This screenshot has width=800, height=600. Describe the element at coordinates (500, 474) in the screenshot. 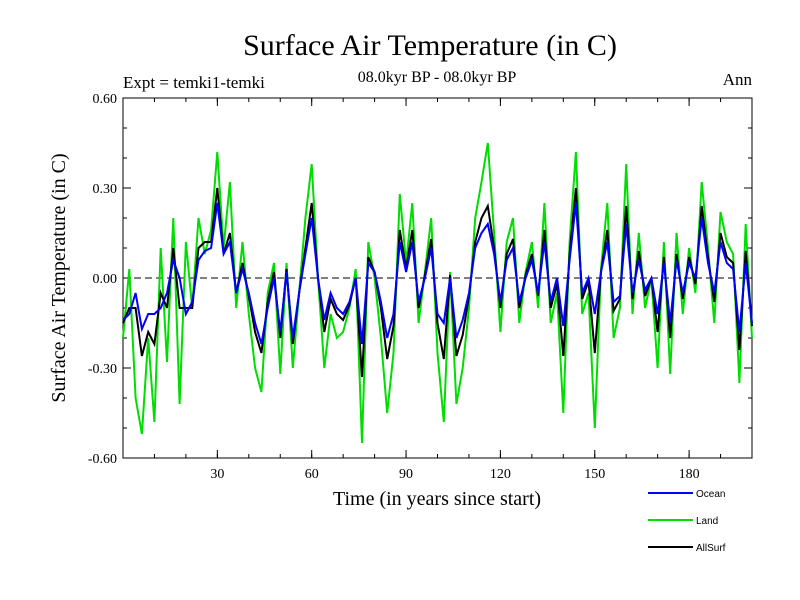

I see `x-tick-label: 120` at that location.